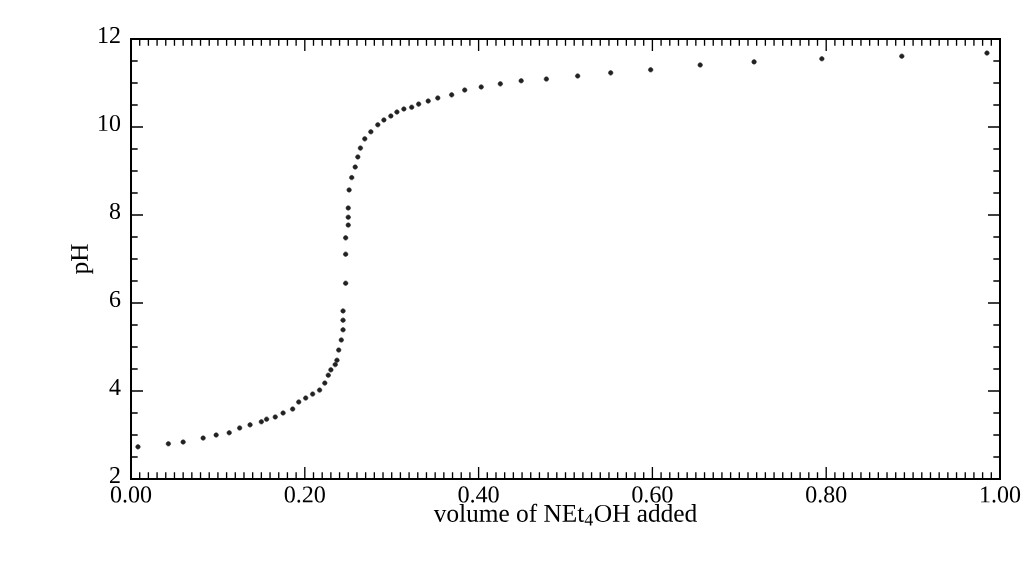 The width and height of the screenshot is (1035, 571). Describe the element at coordinates (652, 494) in the screenshot. I see `x-tick-label: 0.60` at that location.